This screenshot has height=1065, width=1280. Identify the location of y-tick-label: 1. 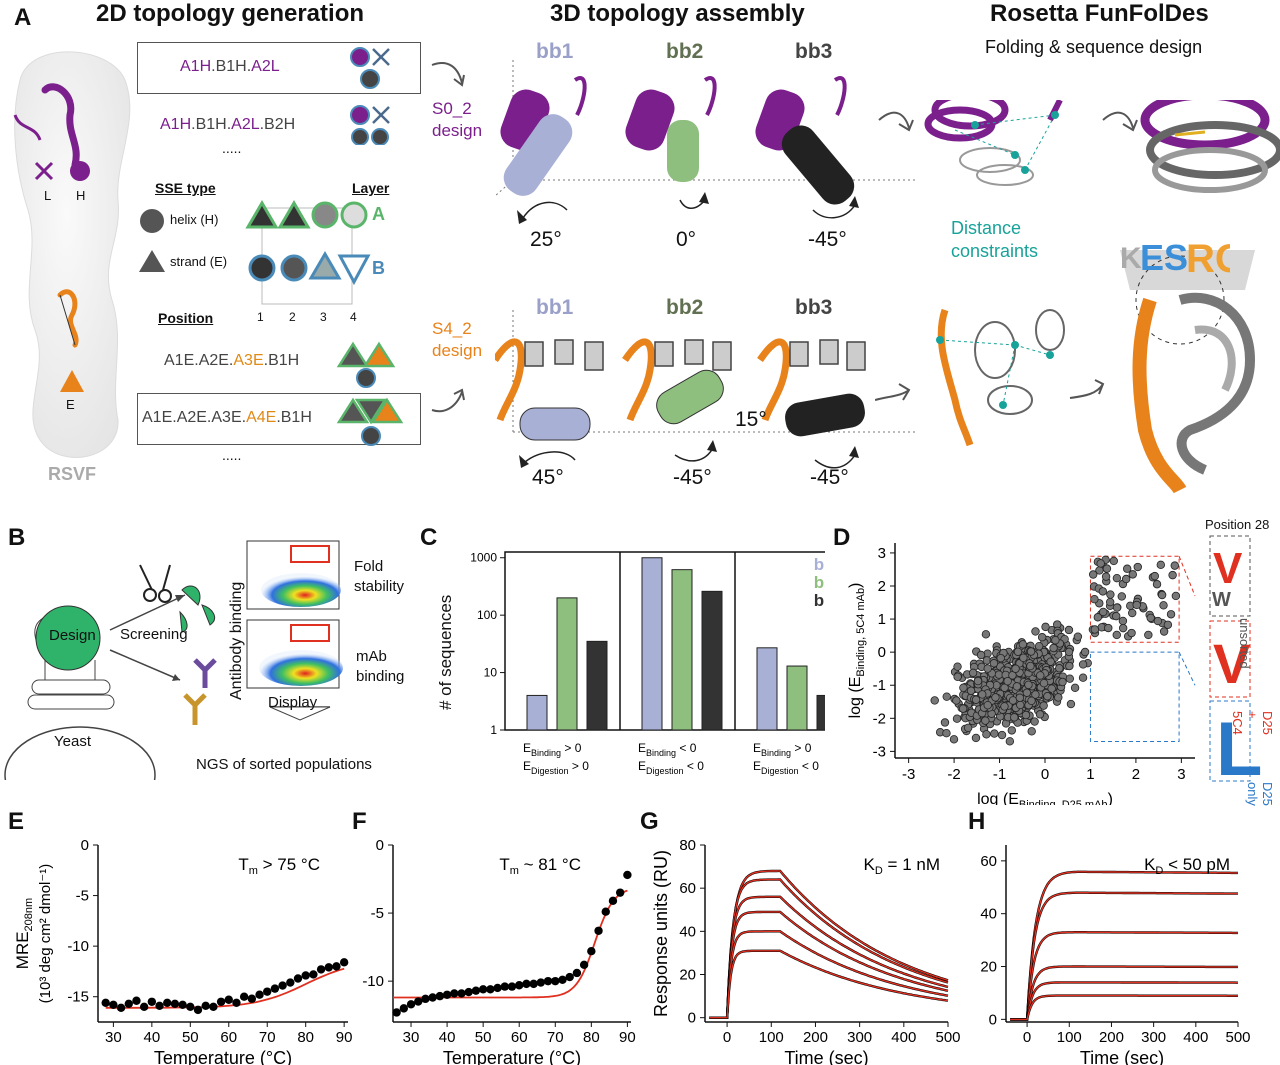
(882, 619).